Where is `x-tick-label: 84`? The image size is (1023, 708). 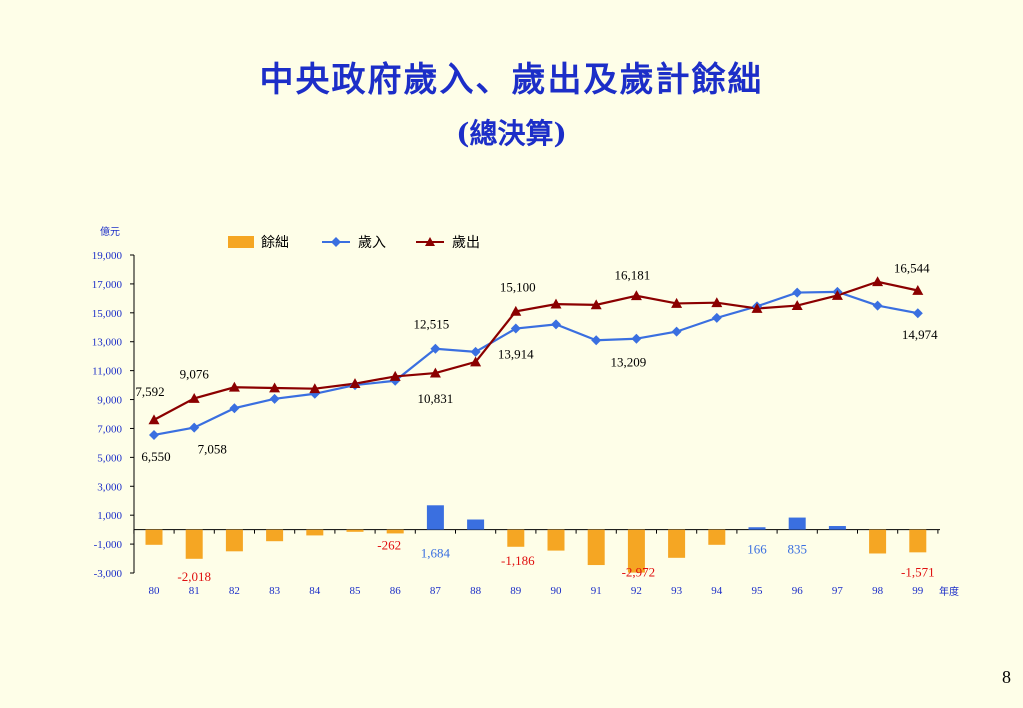 x-tick-label: 84 is located at coordinates (315, 591).